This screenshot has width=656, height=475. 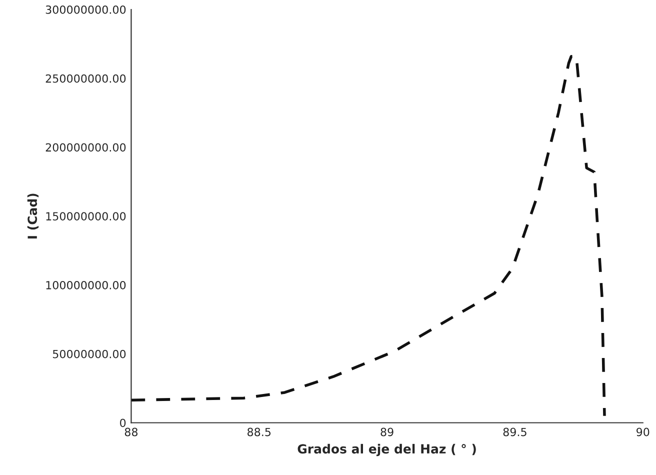 What do you see at coordinates (259, 432) in the screenshot?
I see `x-tick-label: 88.5` at bounding box center [259, 432].